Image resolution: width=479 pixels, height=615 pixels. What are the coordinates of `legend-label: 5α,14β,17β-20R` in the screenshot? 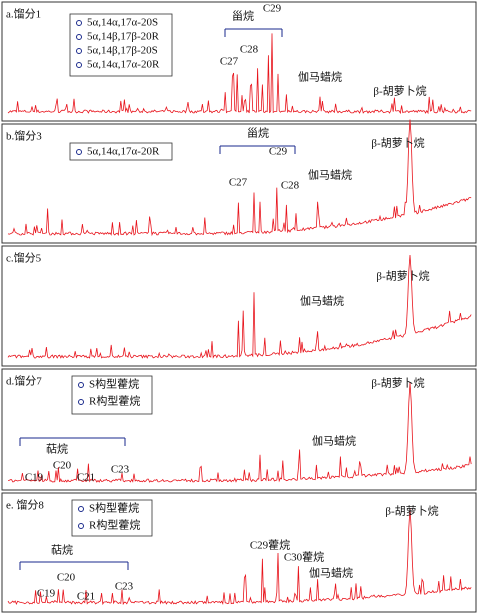 It's located at (123, 37).